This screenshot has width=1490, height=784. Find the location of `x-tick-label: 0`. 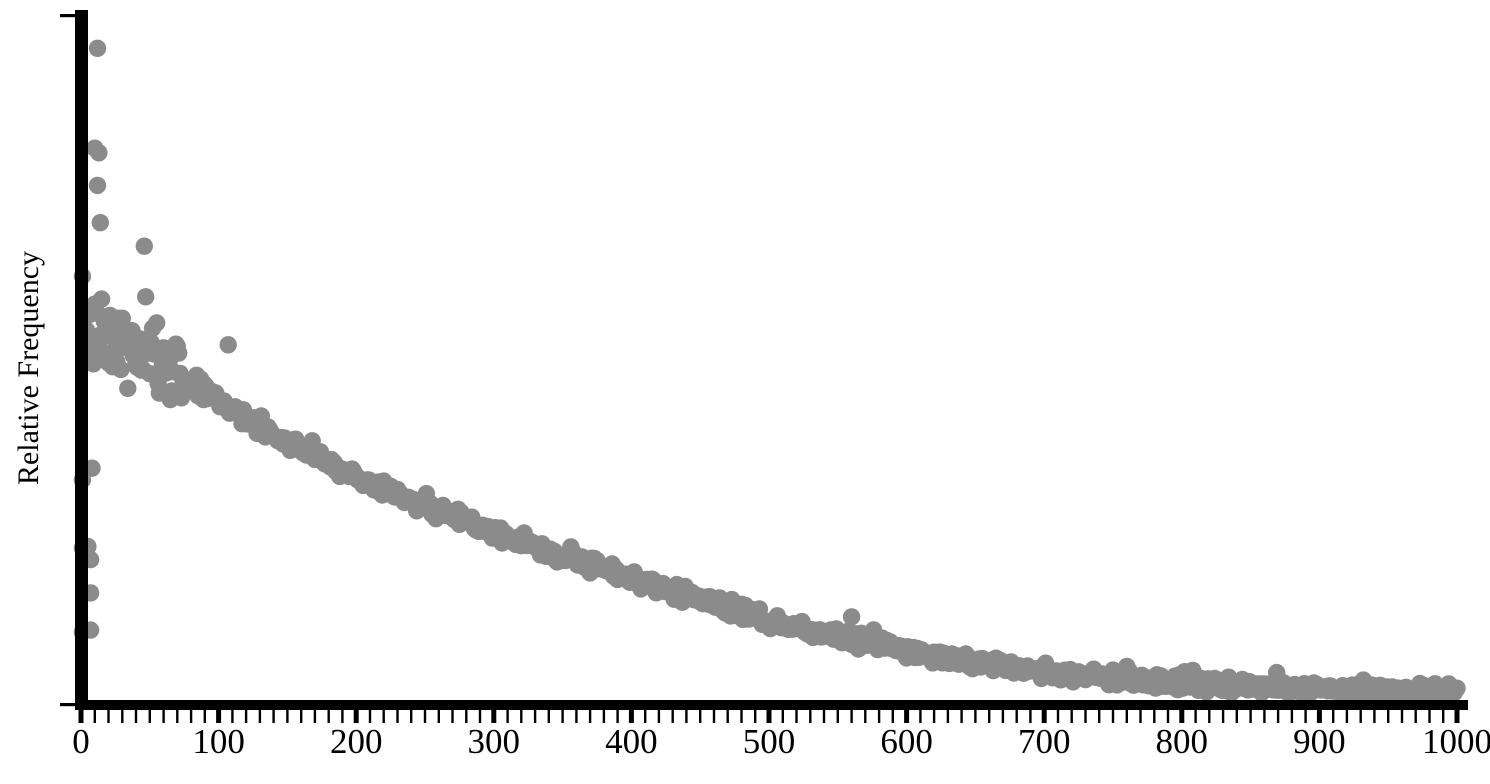

x-tick-label: 0 is located at coordinates (81, 741).